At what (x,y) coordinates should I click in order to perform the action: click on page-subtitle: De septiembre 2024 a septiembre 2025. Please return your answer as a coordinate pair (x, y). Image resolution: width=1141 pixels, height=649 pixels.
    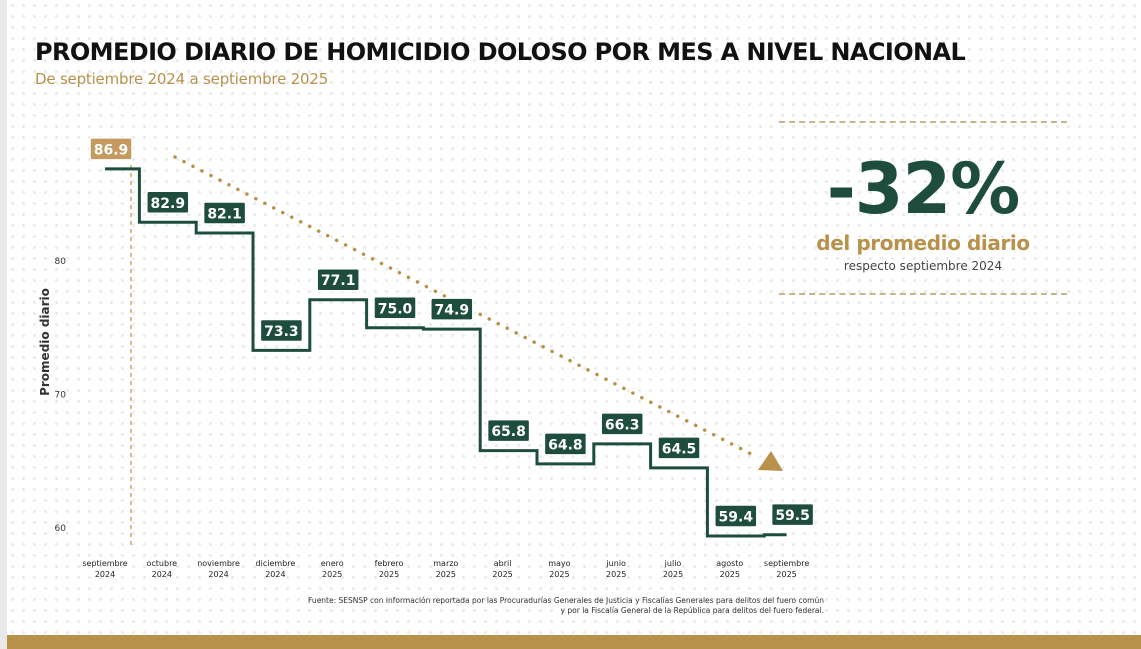
    Looking at the image, I should click on (182, 79).